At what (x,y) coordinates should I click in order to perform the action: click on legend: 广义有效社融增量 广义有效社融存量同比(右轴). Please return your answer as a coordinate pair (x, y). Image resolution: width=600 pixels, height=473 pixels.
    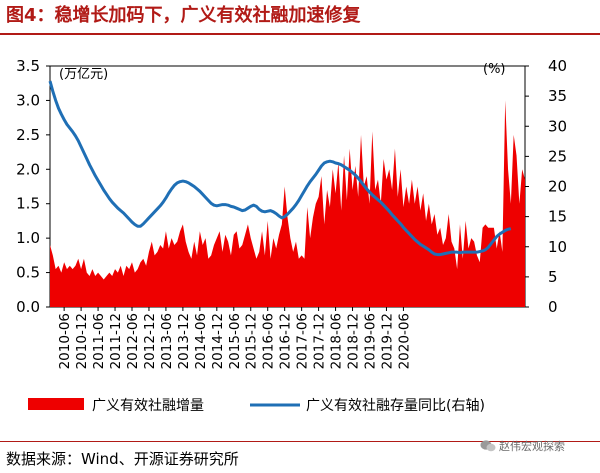
    Looking at the image, I should click on (256, 406).